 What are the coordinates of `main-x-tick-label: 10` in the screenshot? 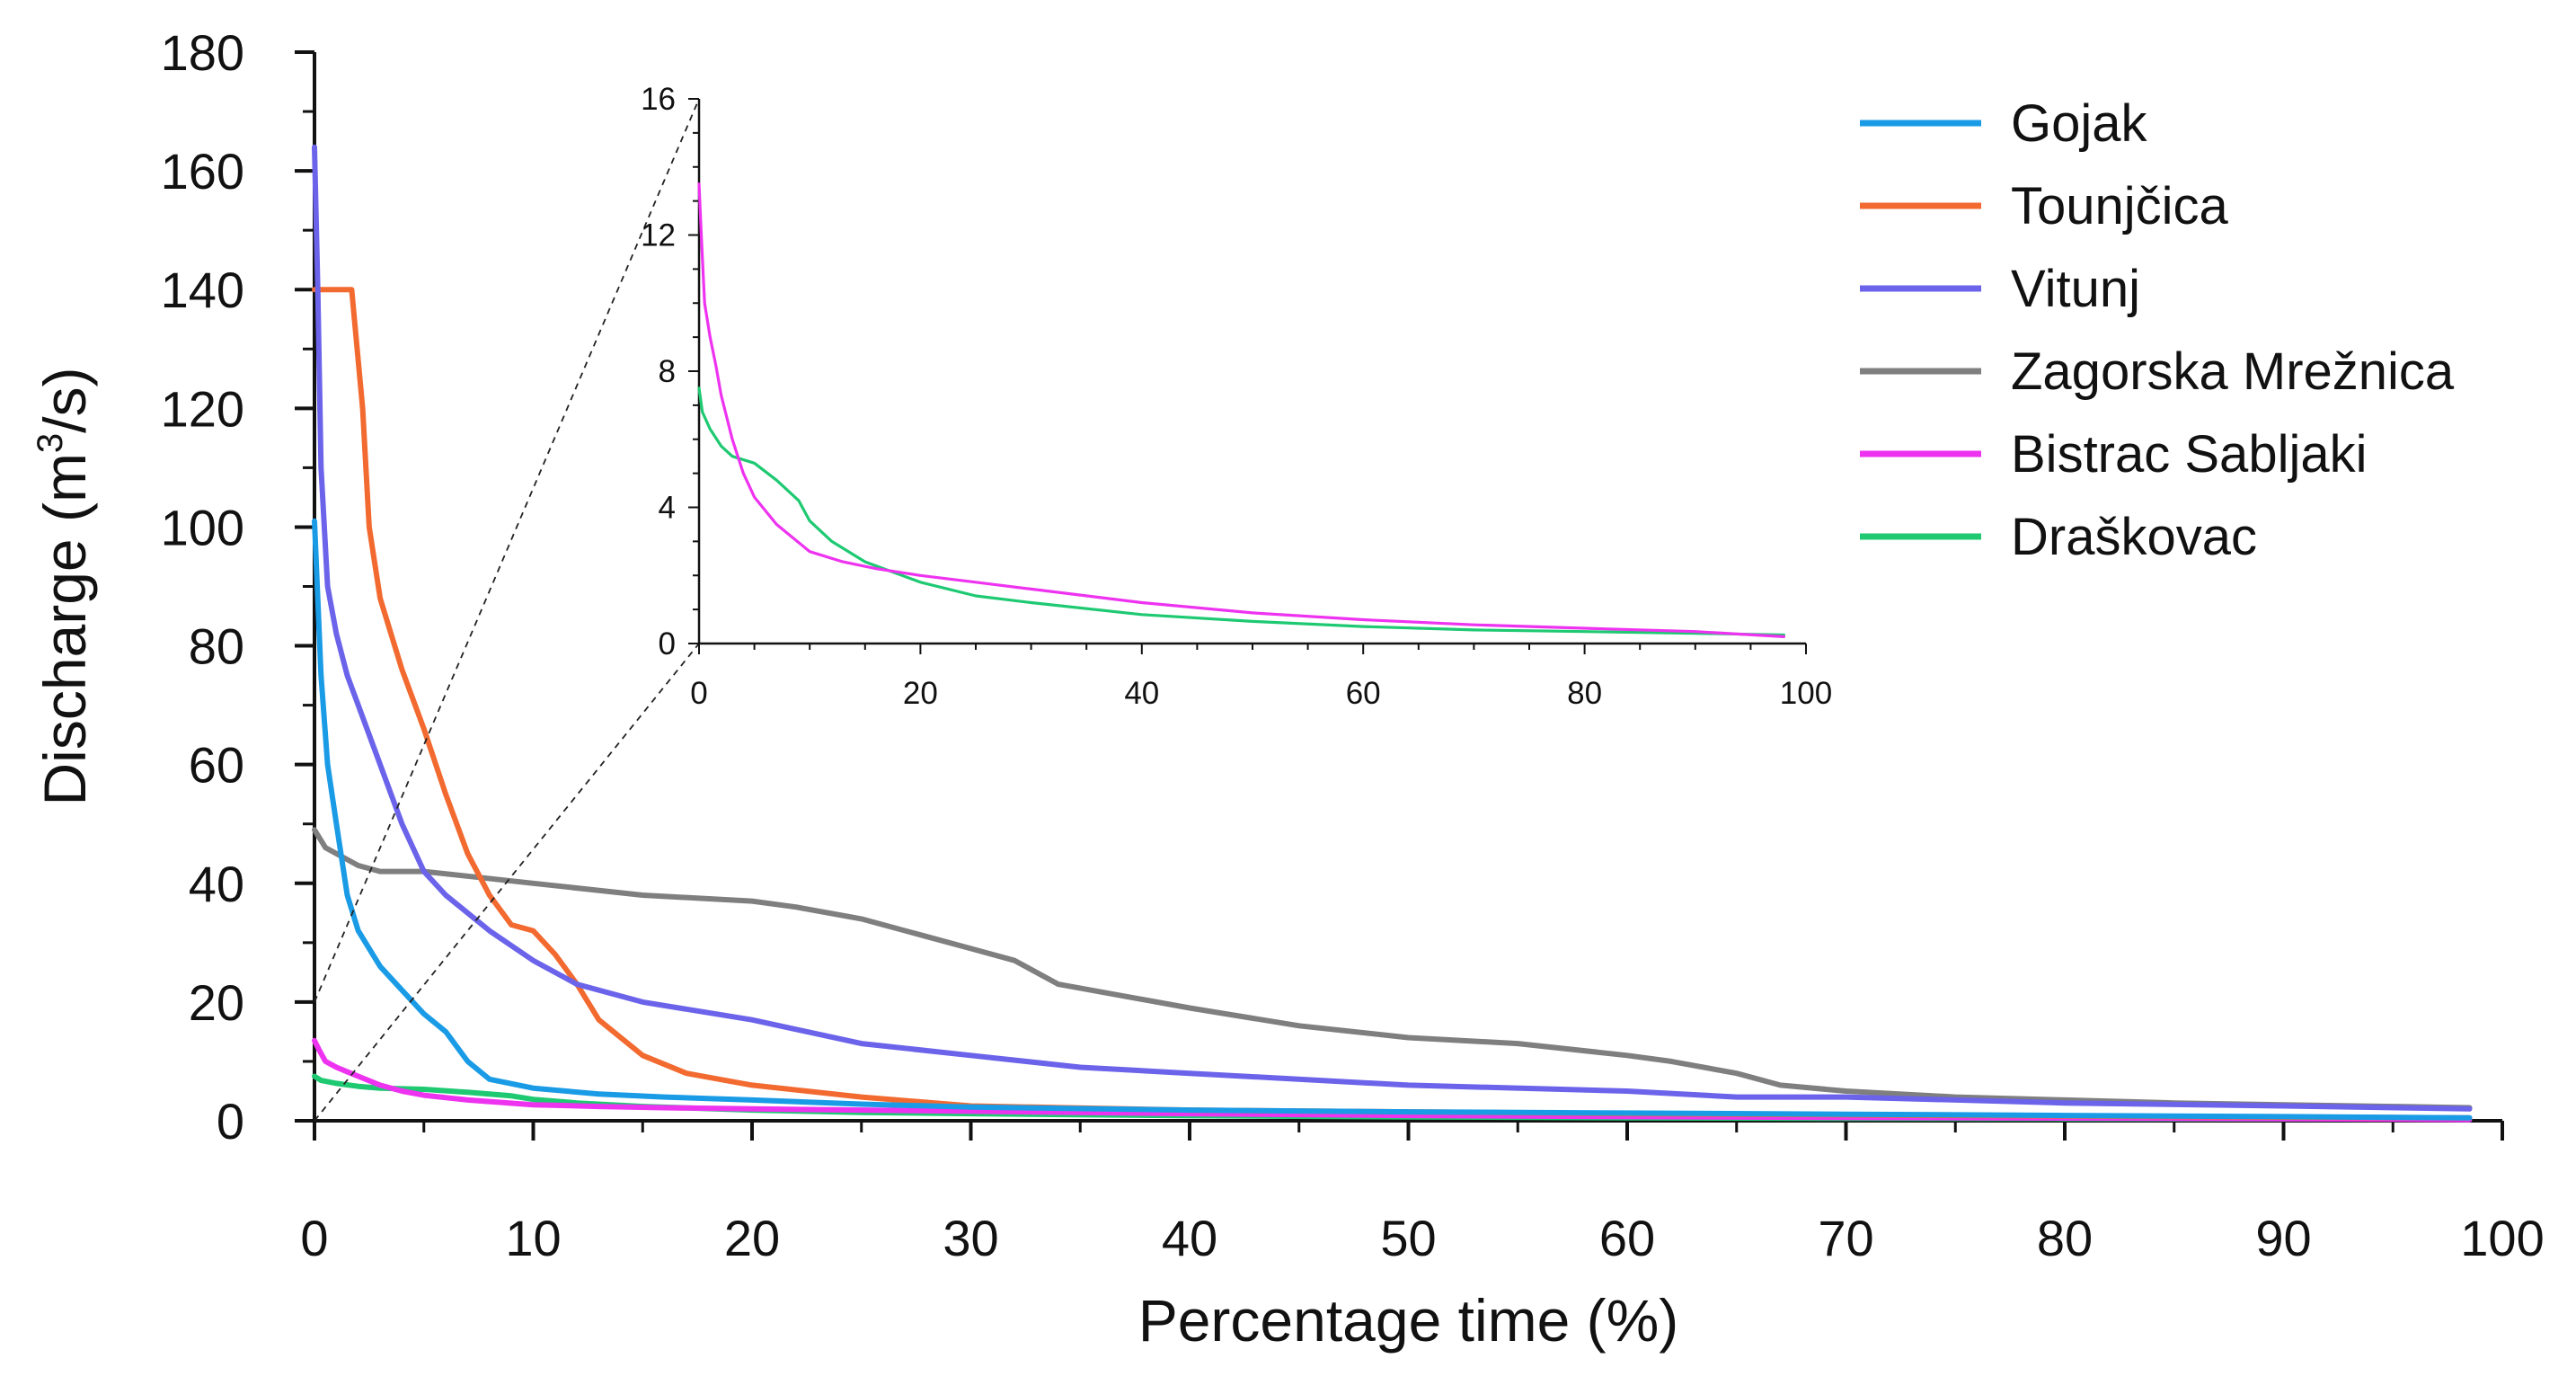 It's located at (533, 1238).